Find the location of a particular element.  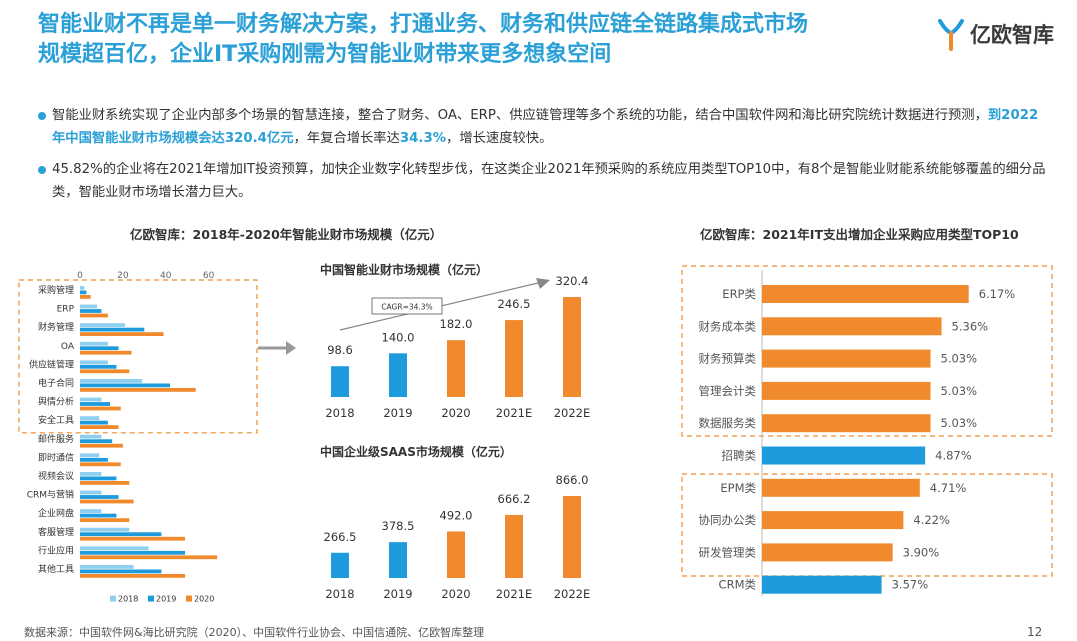

category-label: 管理会计类 is located at coordinates (728, 391).